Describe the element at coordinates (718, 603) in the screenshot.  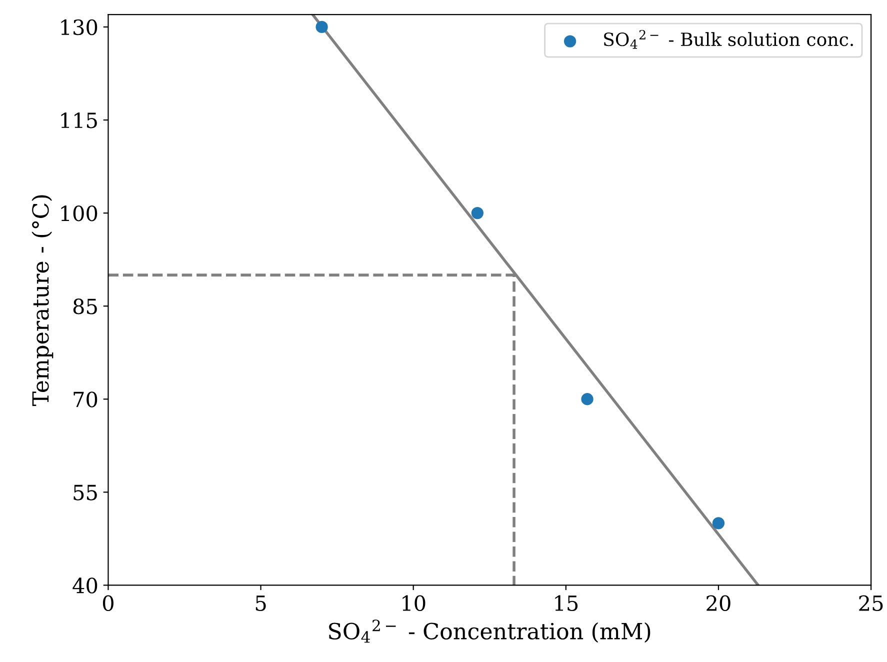
I see `x-tick-label: 20` at that location.